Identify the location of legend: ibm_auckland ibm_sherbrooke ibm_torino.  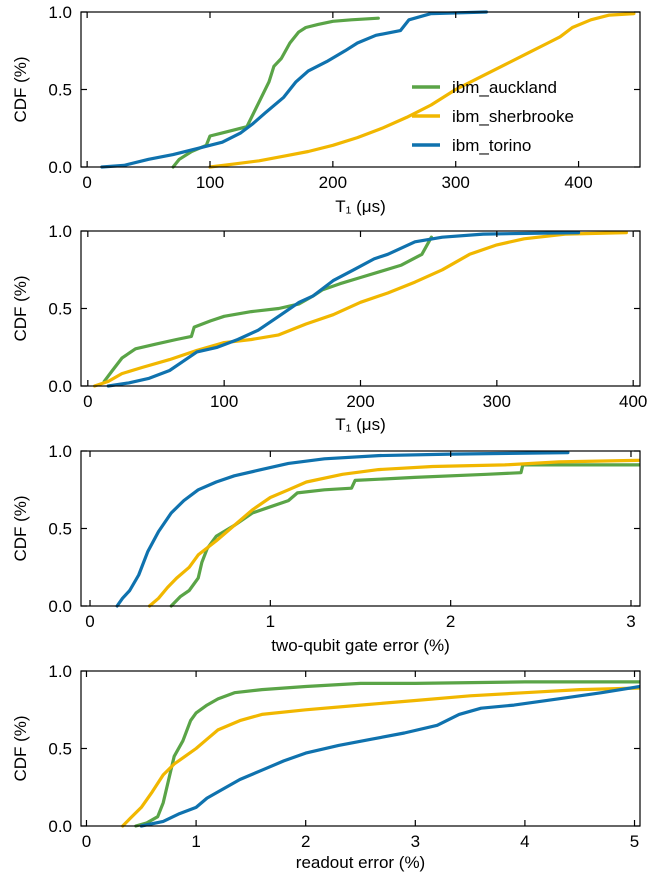
(493, 116).